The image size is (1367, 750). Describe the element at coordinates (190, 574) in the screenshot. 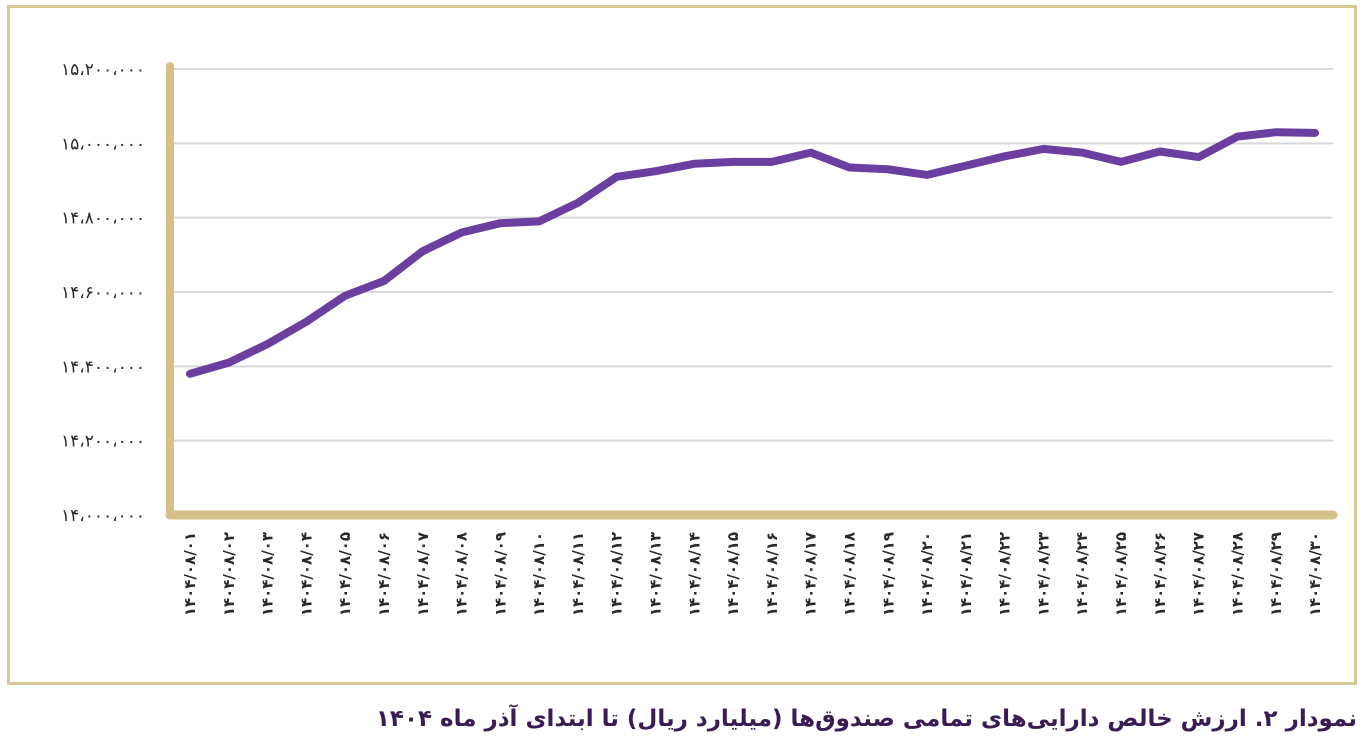

I see `x-tick-label: ۱۴۰۴/۰۸/۰۱` at that location.